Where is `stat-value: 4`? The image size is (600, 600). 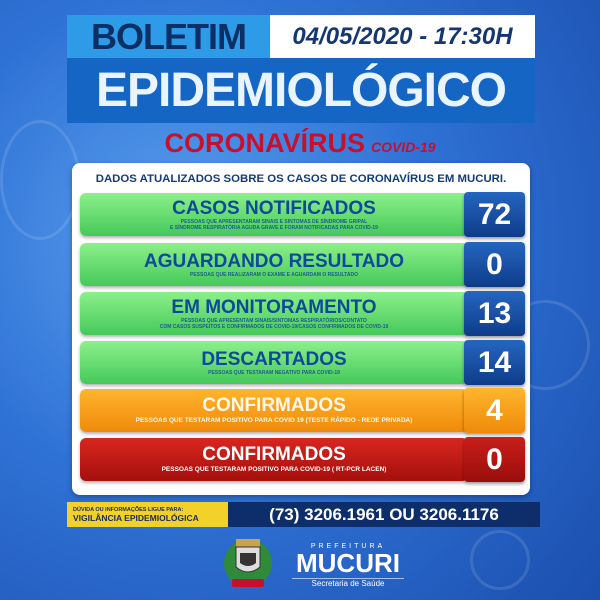 stat-value: 4 is located at coordinates (494, 410).